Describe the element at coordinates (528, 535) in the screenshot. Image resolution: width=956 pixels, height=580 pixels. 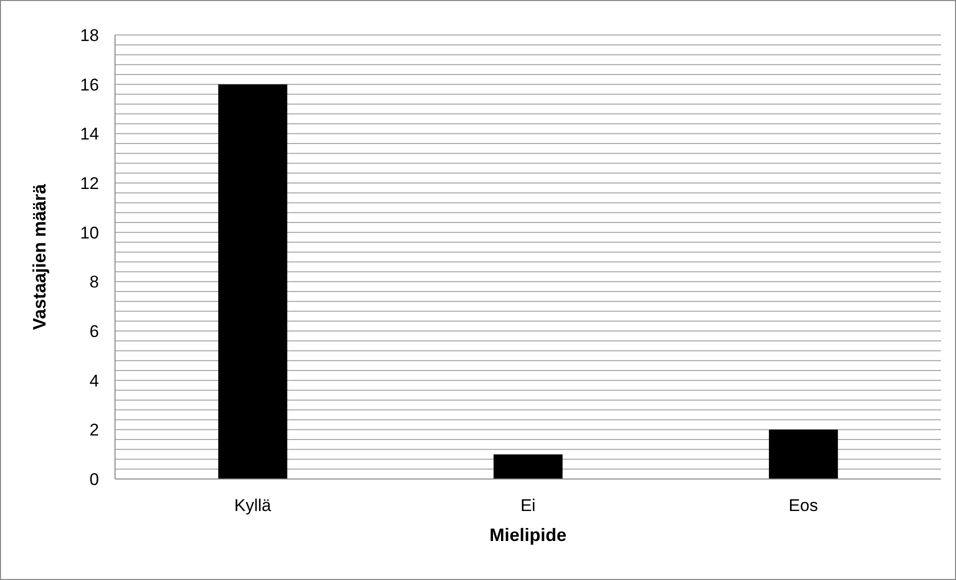
I see `x-axis-title: Mielipide` at that location.